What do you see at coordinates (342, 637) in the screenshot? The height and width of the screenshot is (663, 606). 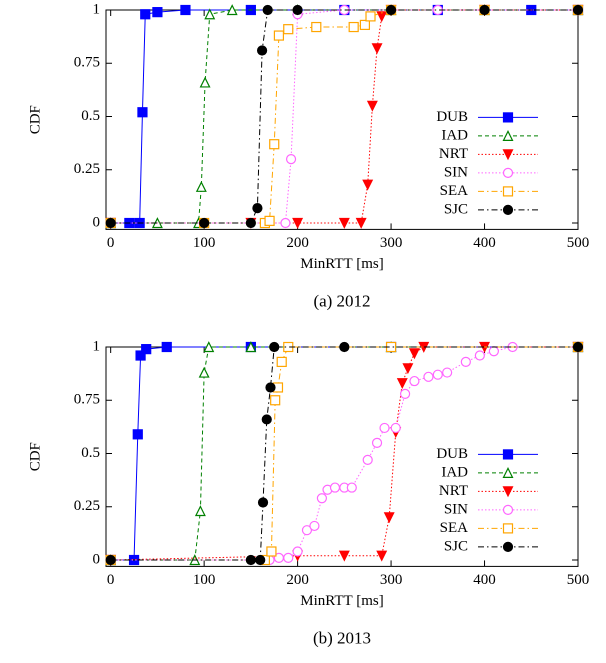 I see `chart-title: (b) 2013` at bounding box center [342, 637].